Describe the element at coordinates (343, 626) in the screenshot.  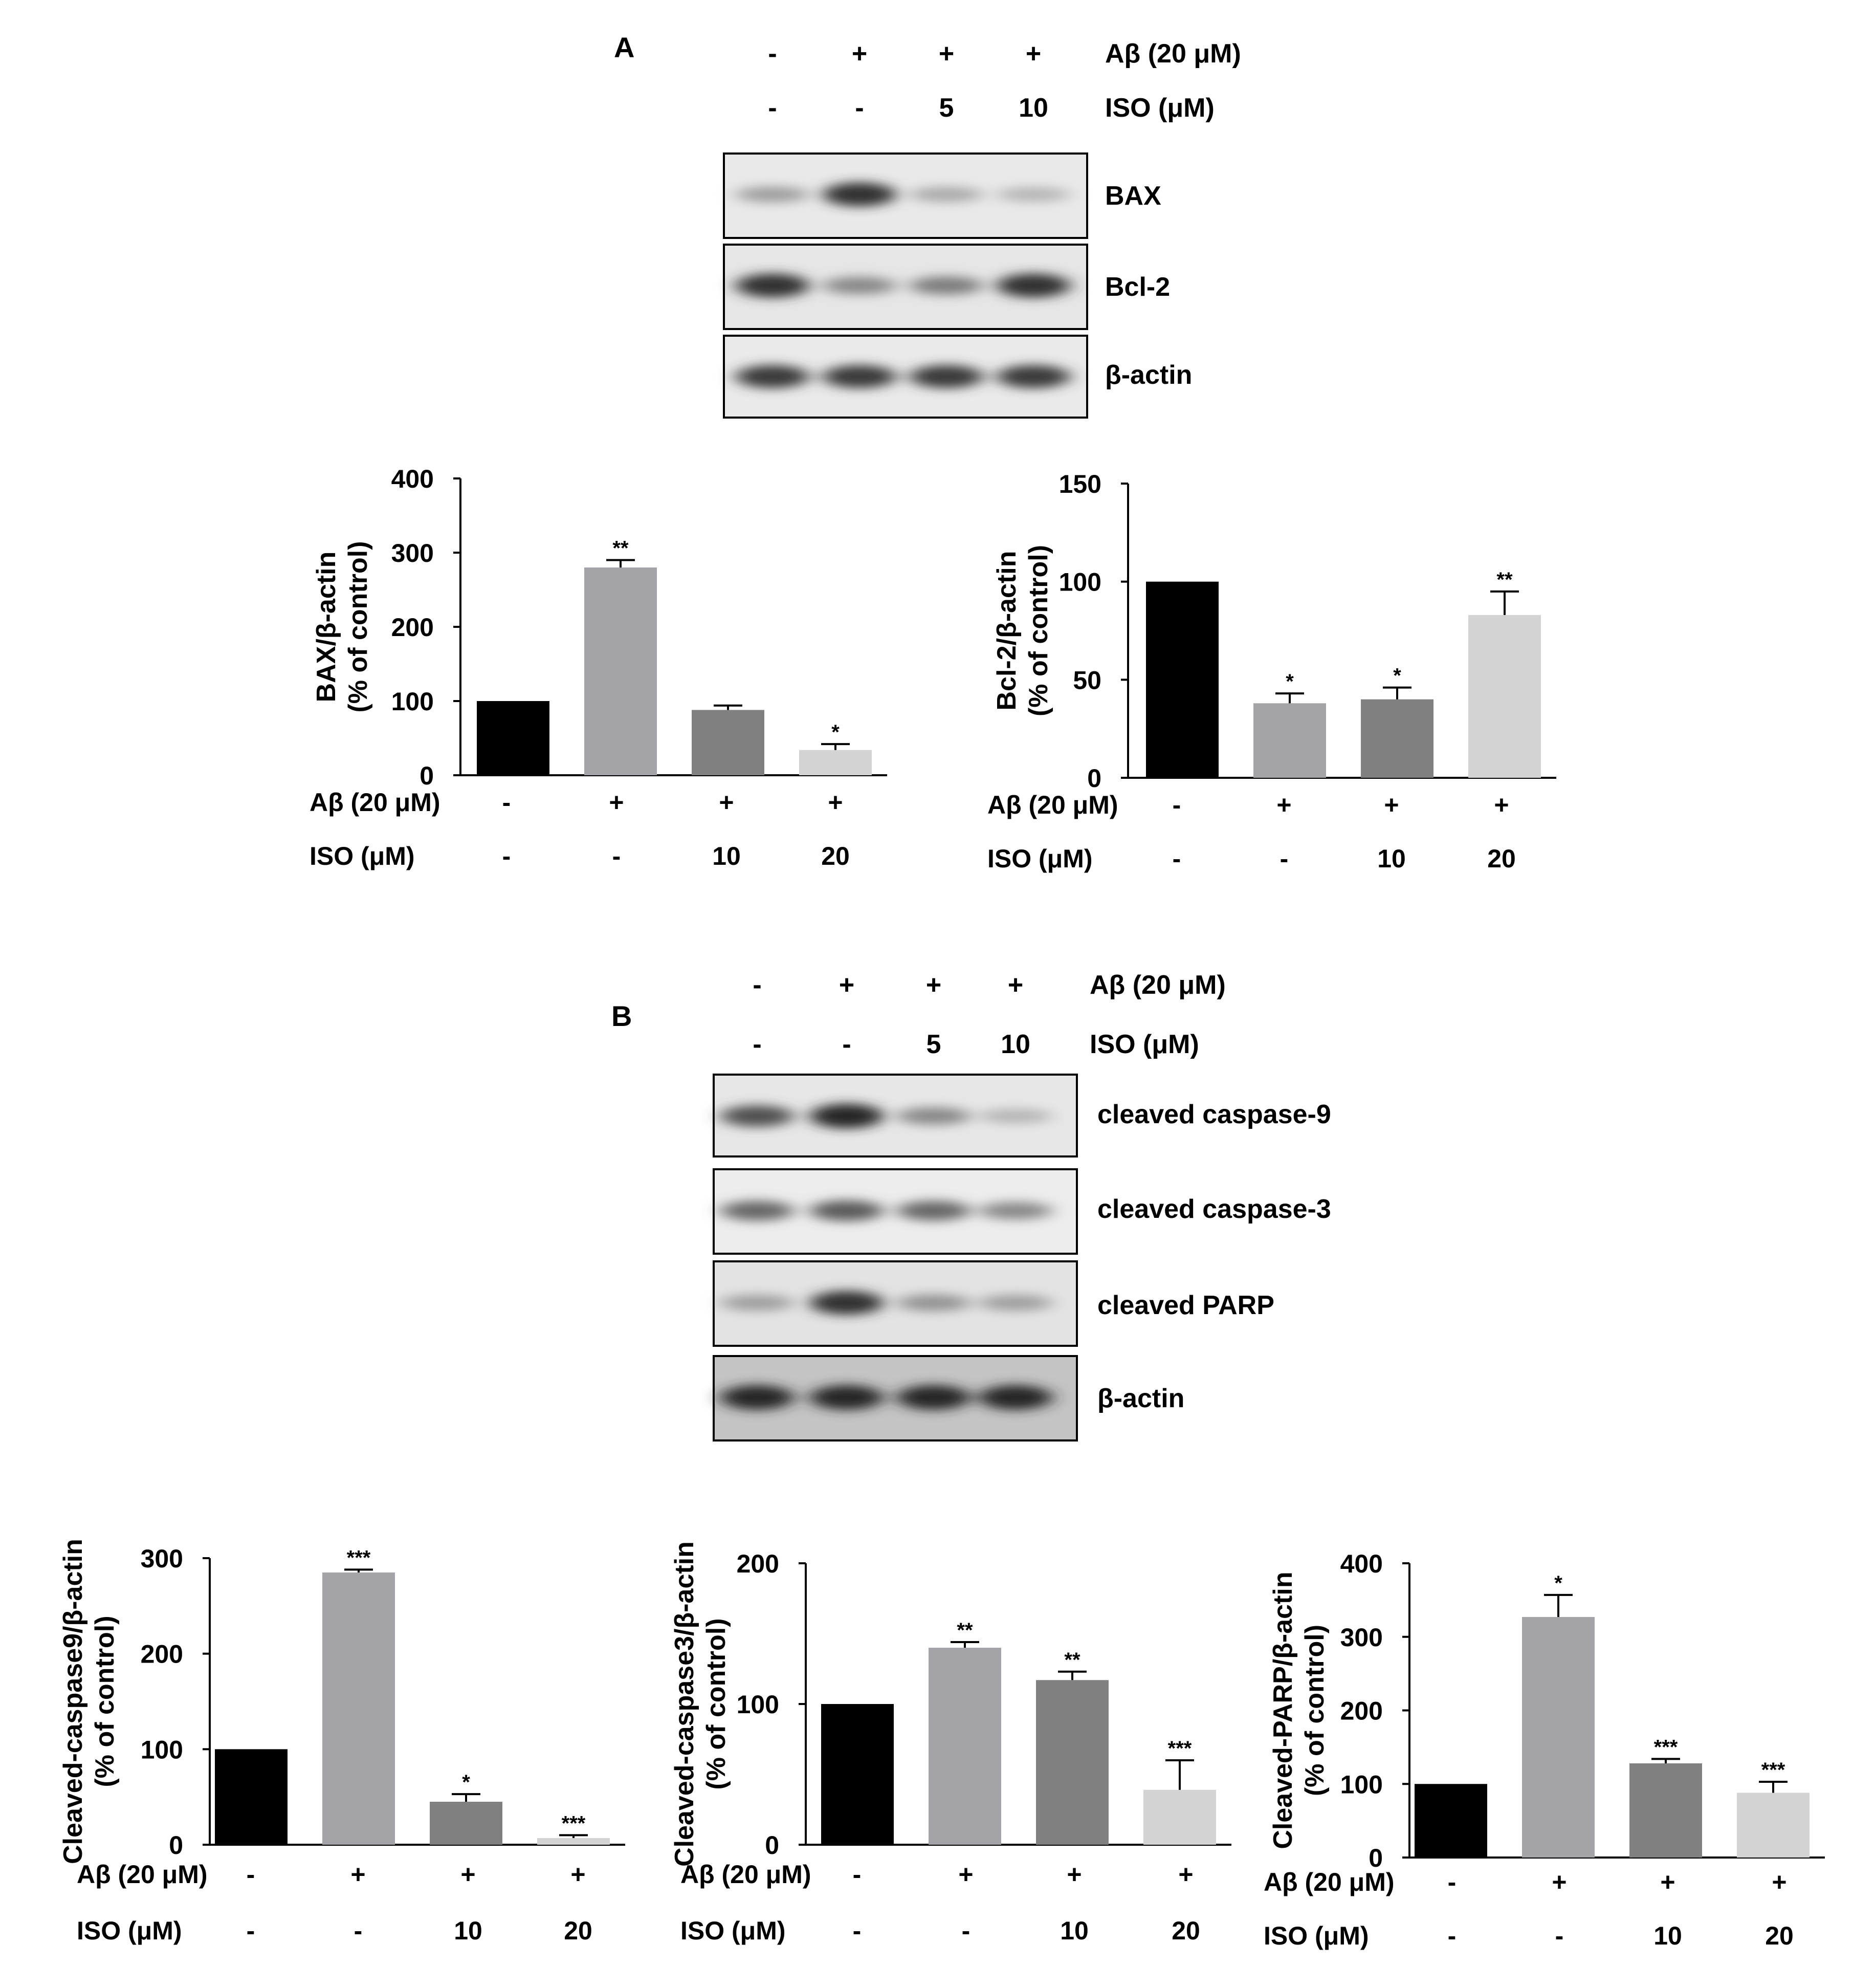
I see `y-axis-label: BAX/β-actin(% of control)` at that location.